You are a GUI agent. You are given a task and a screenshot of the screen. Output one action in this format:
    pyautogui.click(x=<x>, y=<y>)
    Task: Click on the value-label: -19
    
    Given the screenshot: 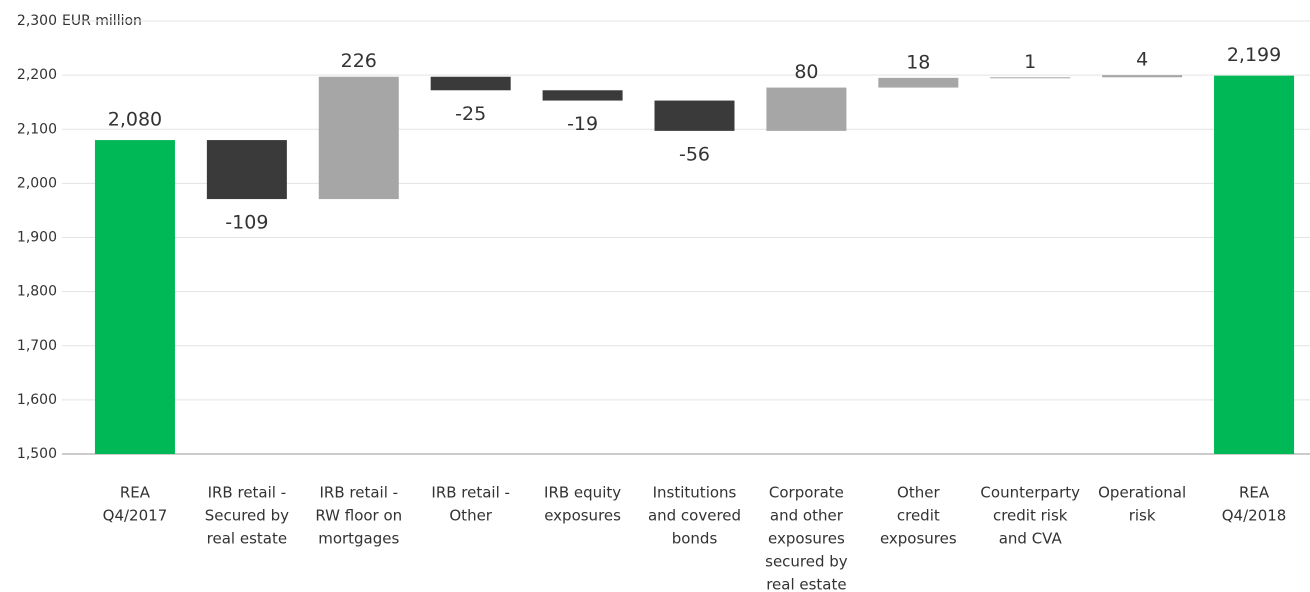 What is the action you would take?
    pyautogui.click(x=582, y=124)
    